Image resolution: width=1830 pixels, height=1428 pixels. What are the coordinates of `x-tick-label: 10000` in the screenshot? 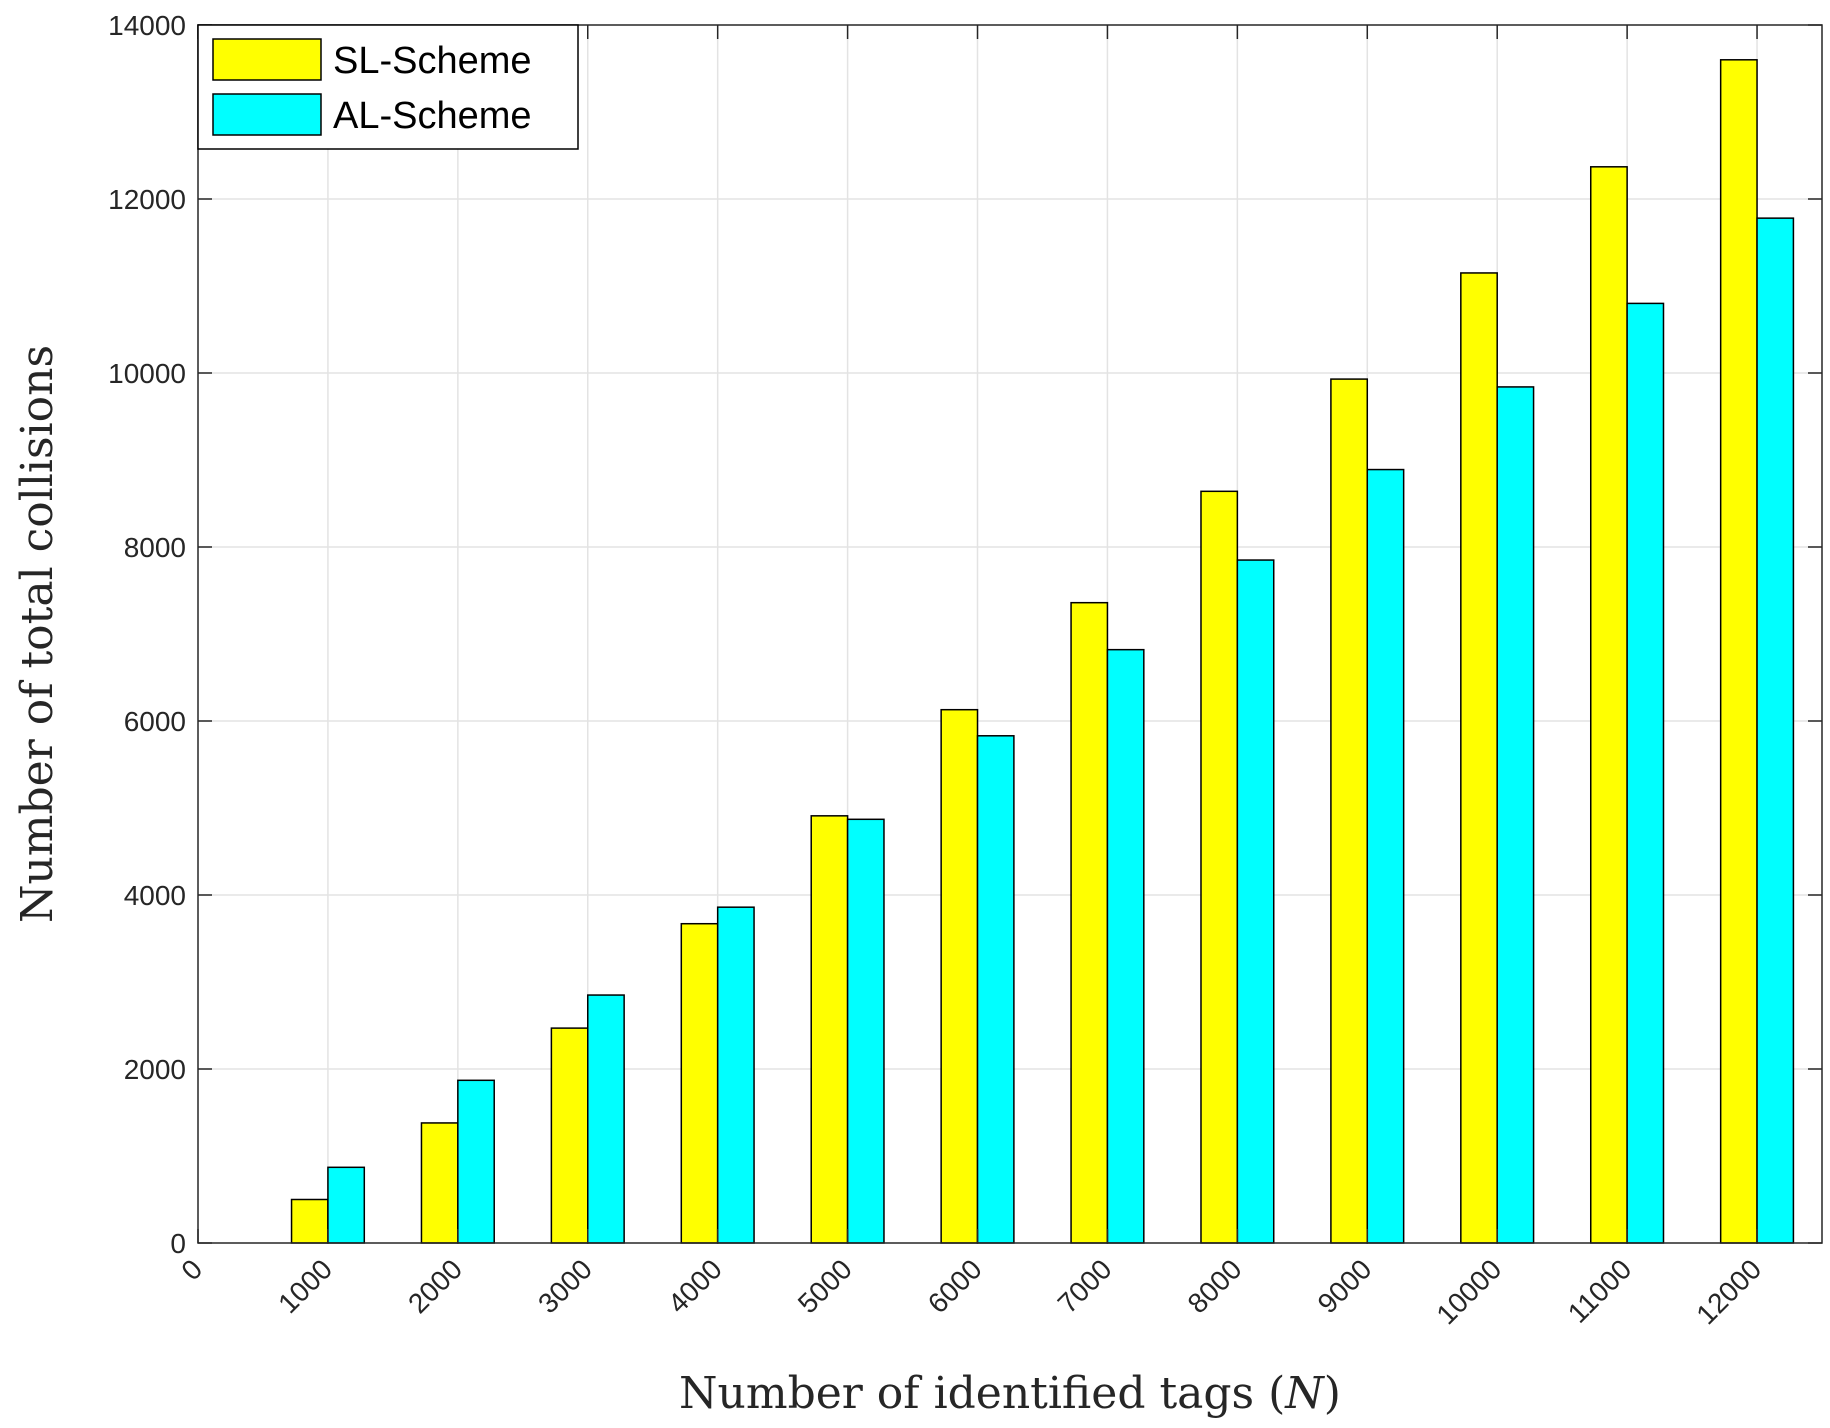 It's located at (1468, 1291).